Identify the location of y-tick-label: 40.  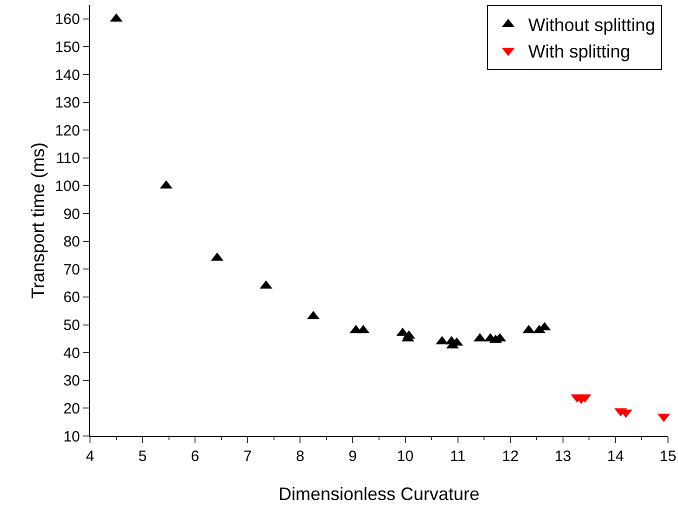
(71, 353).